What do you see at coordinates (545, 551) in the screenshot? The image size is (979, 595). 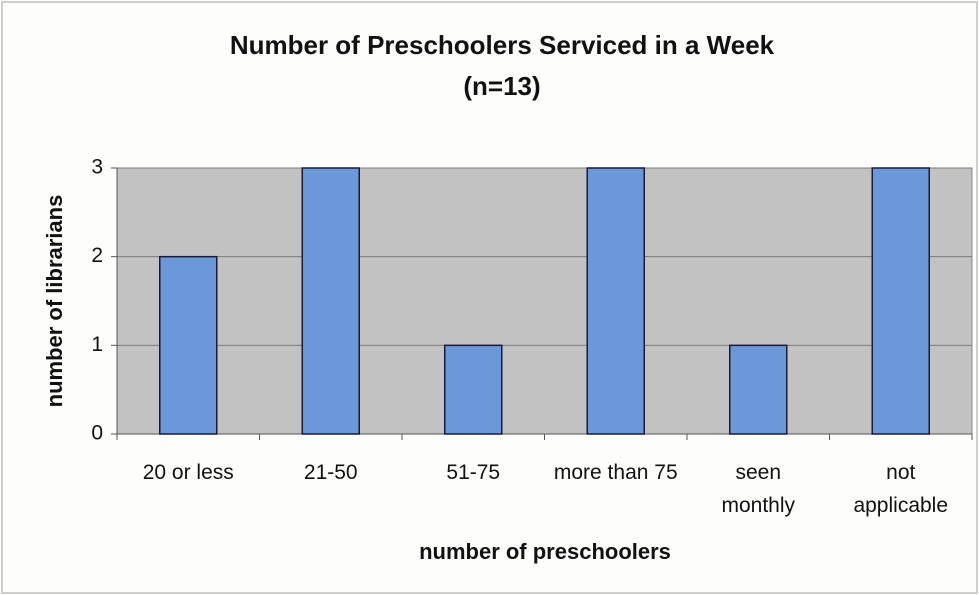 I see `x-axis-label: number of preschoolers` at bounding box center [545, 551].